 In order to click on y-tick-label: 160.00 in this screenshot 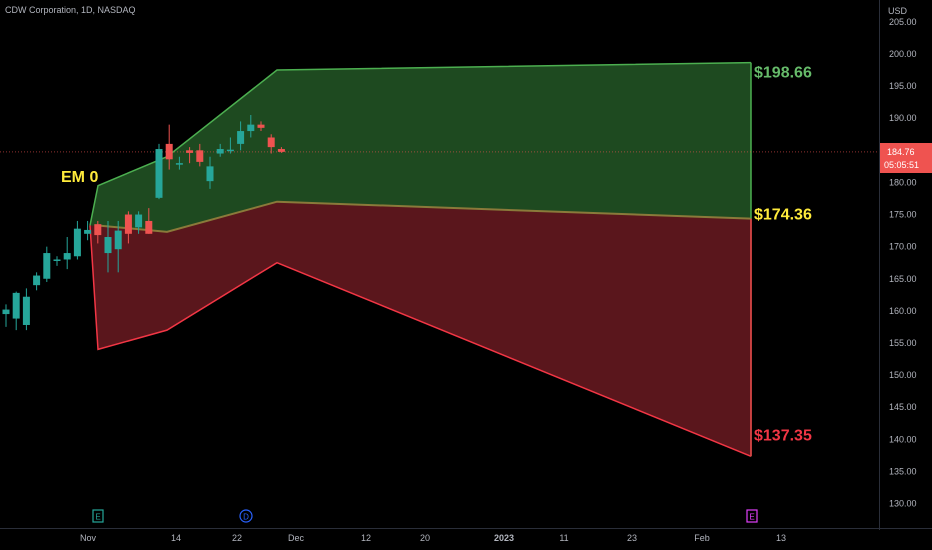, I will do `click(903, 311)`.